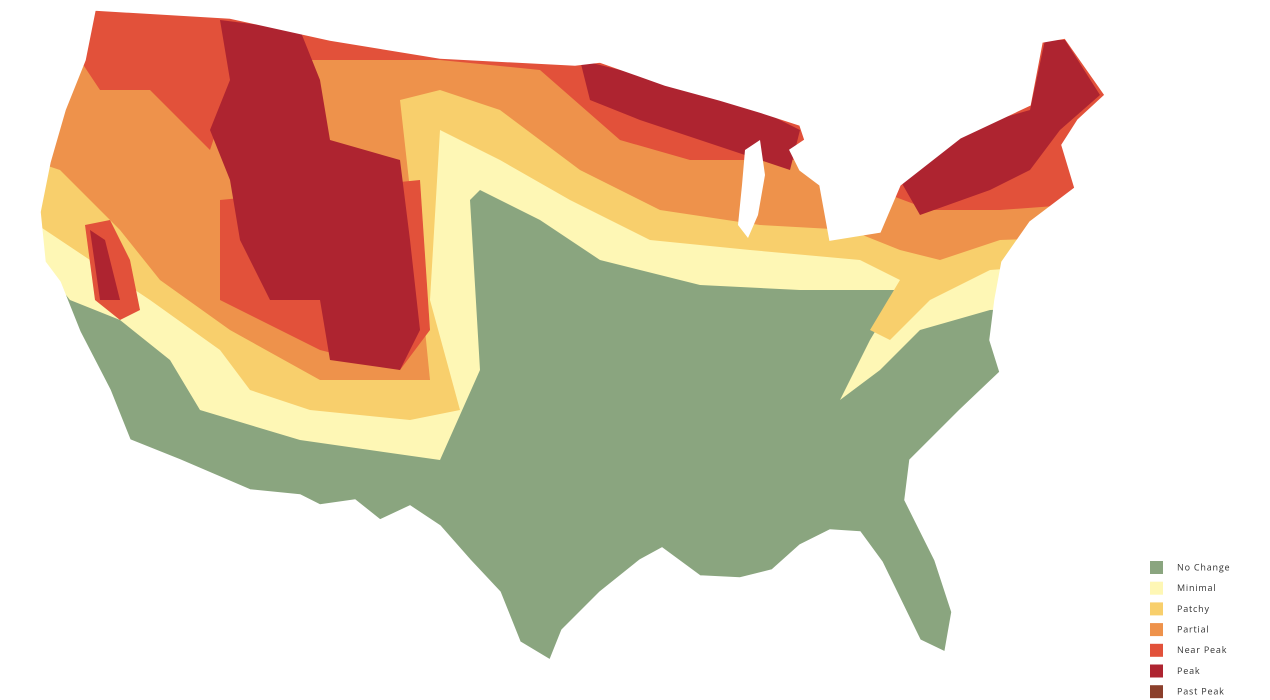 This screenshot has width=1270, height=700. Describe the element at coordinates (1201, 691) in the screenshot. I see `legend-label: Past Peak` at that location.